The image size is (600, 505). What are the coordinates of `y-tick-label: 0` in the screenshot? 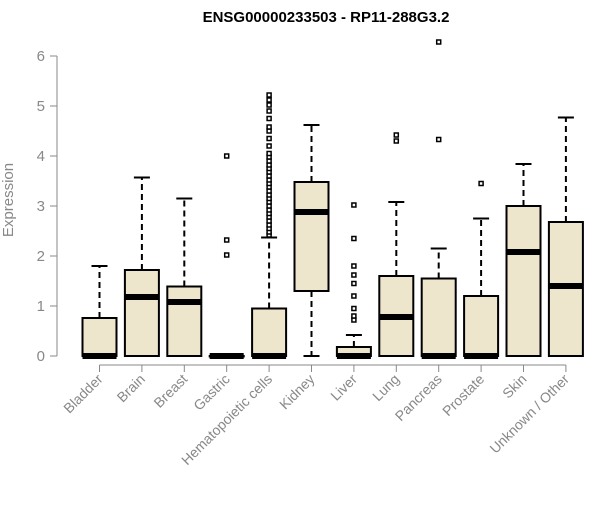 It's located at (41, 356).